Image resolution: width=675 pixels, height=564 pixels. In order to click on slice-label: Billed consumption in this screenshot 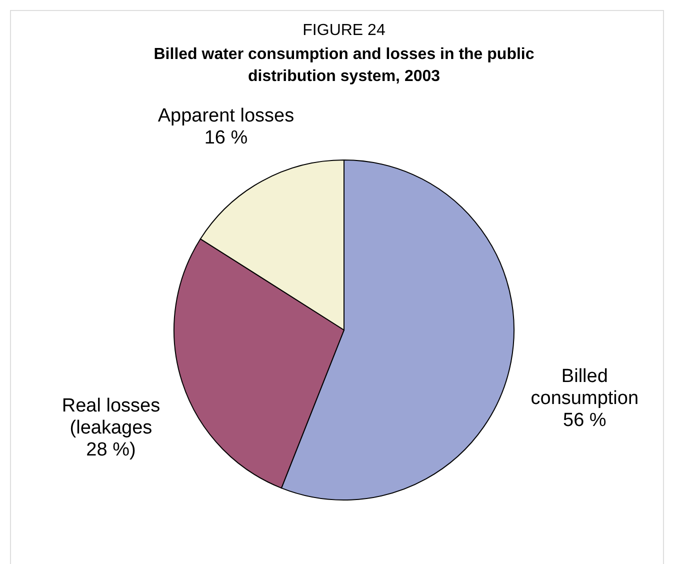, I will do `click(584, 387)`.